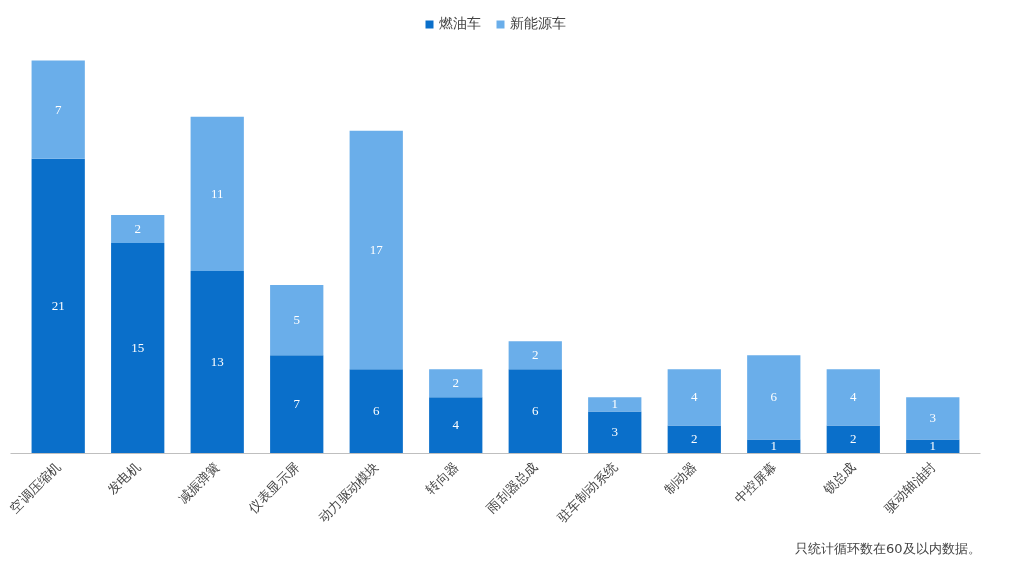 The image size is (1009, 573). Describe the element at coordinates (587, 492) in the screenshot. I see `x-tick-label: 驻车制动系统` at that location.